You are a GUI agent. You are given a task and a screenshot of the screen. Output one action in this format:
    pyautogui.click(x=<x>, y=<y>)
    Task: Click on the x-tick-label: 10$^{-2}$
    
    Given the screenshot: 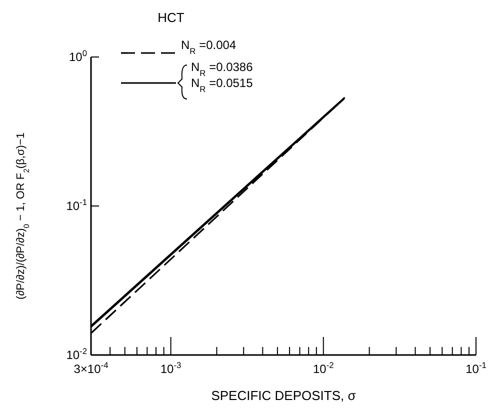 What is the action you would take?
    pyautogui.click(x=323, y=368)
    